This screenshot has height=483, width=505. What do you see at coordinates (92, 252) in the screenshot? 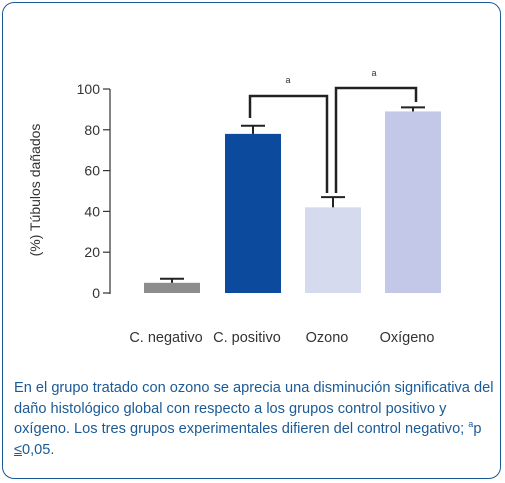
I see `y-tick-label: 20` at bounding box center [92, 252].